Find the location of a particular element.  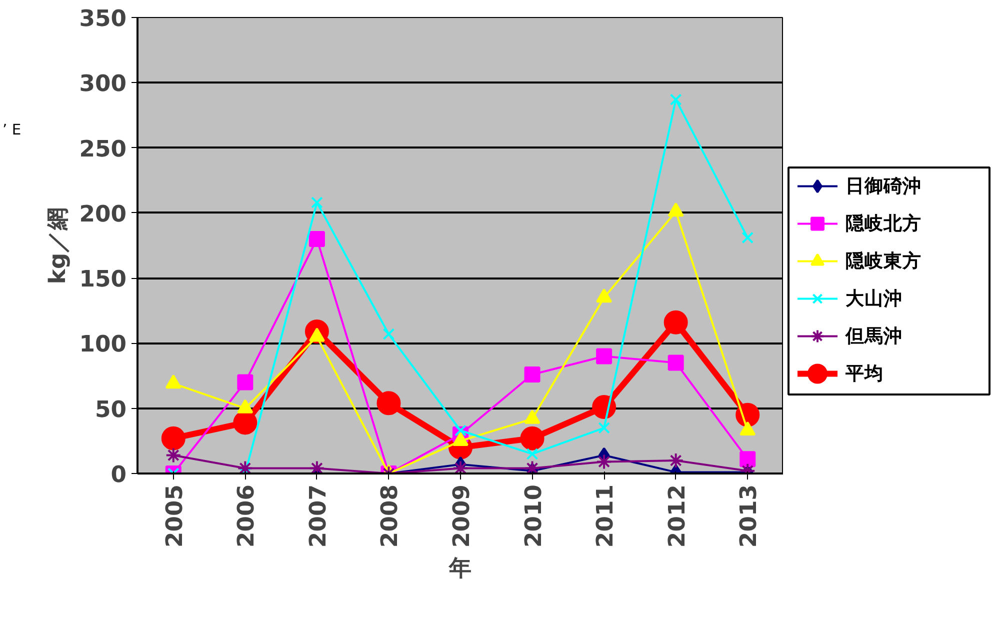

y-tick-label: 50 is located at coordinates (110, 409).